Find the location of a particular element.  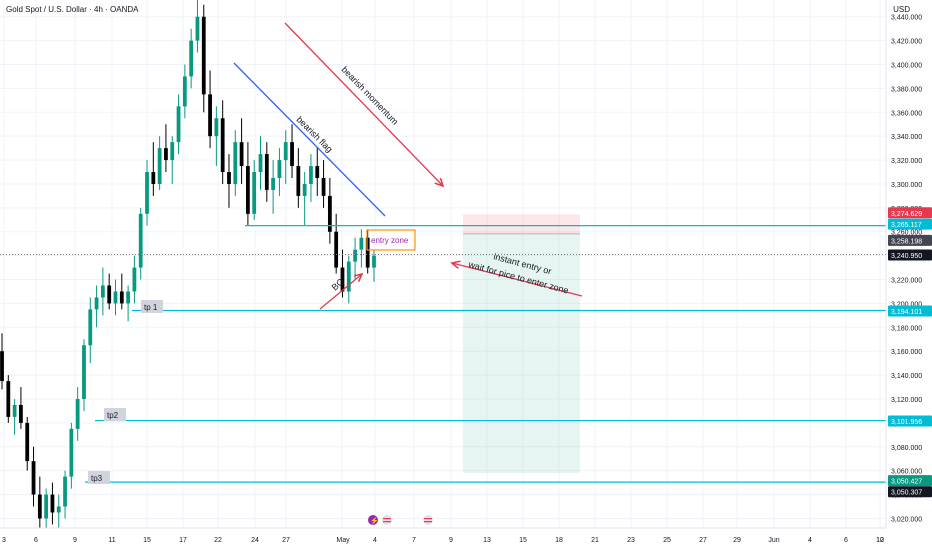

y-tick-label: 3,020.000 is located at coordinates (906, 519).